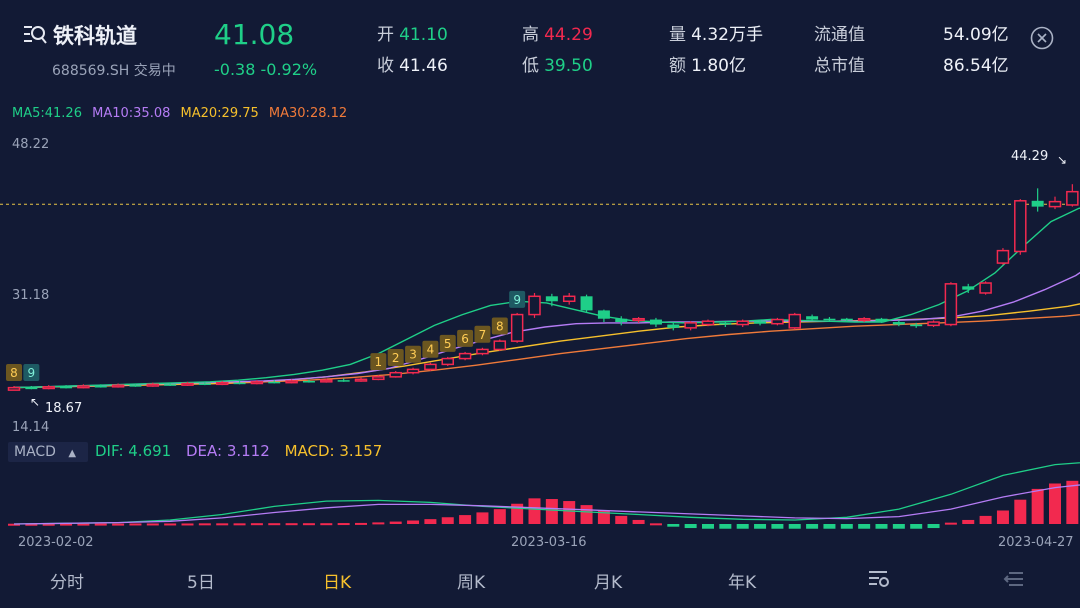 This screenshot has width=1080, height=608. What do you see at coordinates (337, 583) in the screenshot?
I see `tab-daily-k: 日K` at bounding box center [337, 583].